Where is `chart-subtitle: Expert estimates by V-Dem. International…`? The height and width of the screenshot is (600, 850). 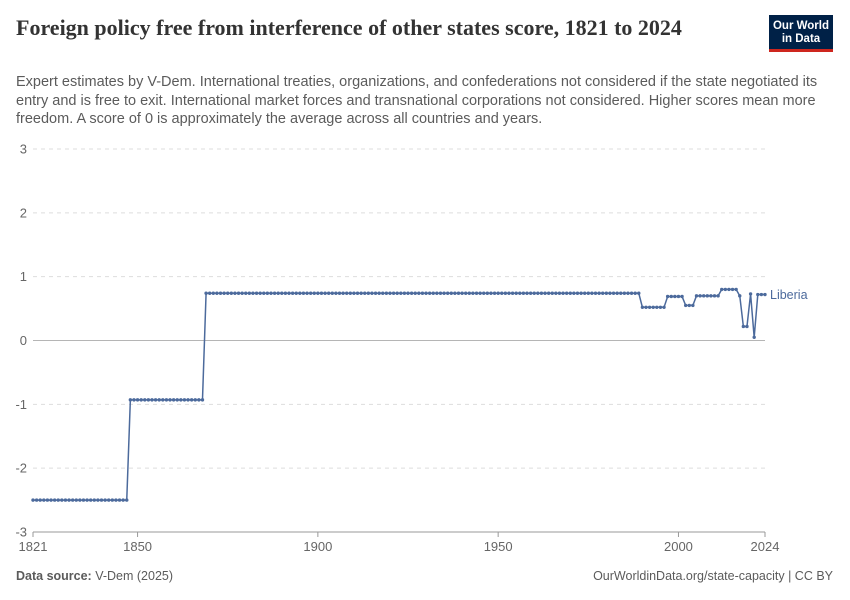 chart-subtitle: Expert estimates by V-Dem. International… is located at coordinates (417, 100).